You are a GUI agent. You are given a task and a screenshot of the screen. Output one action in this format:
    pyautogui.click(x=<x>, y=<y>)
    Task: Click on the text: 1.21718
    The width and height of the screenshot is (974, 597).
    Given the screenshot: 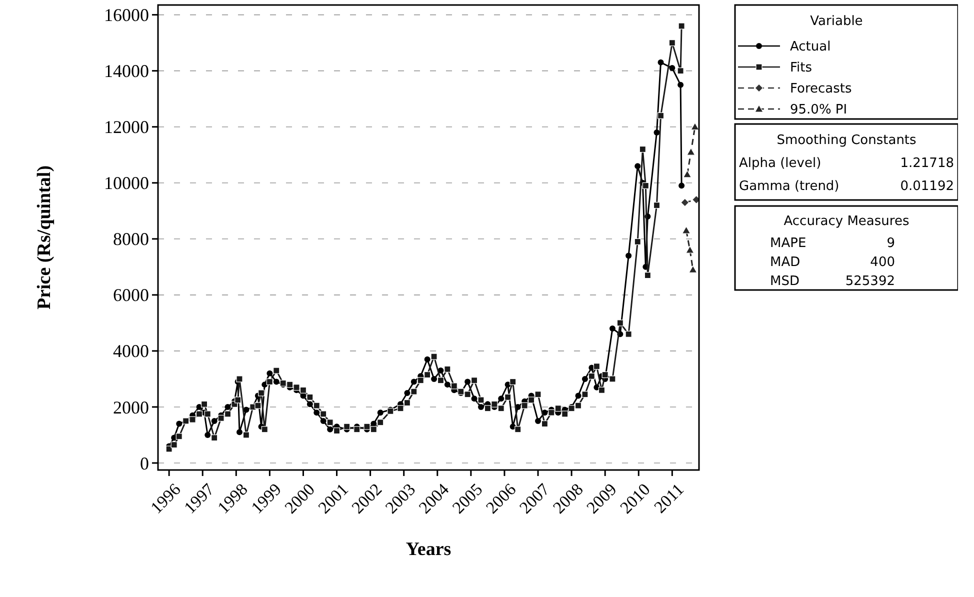 What is the action you would take?
    pyautogui.click(x=927, y=163)
    